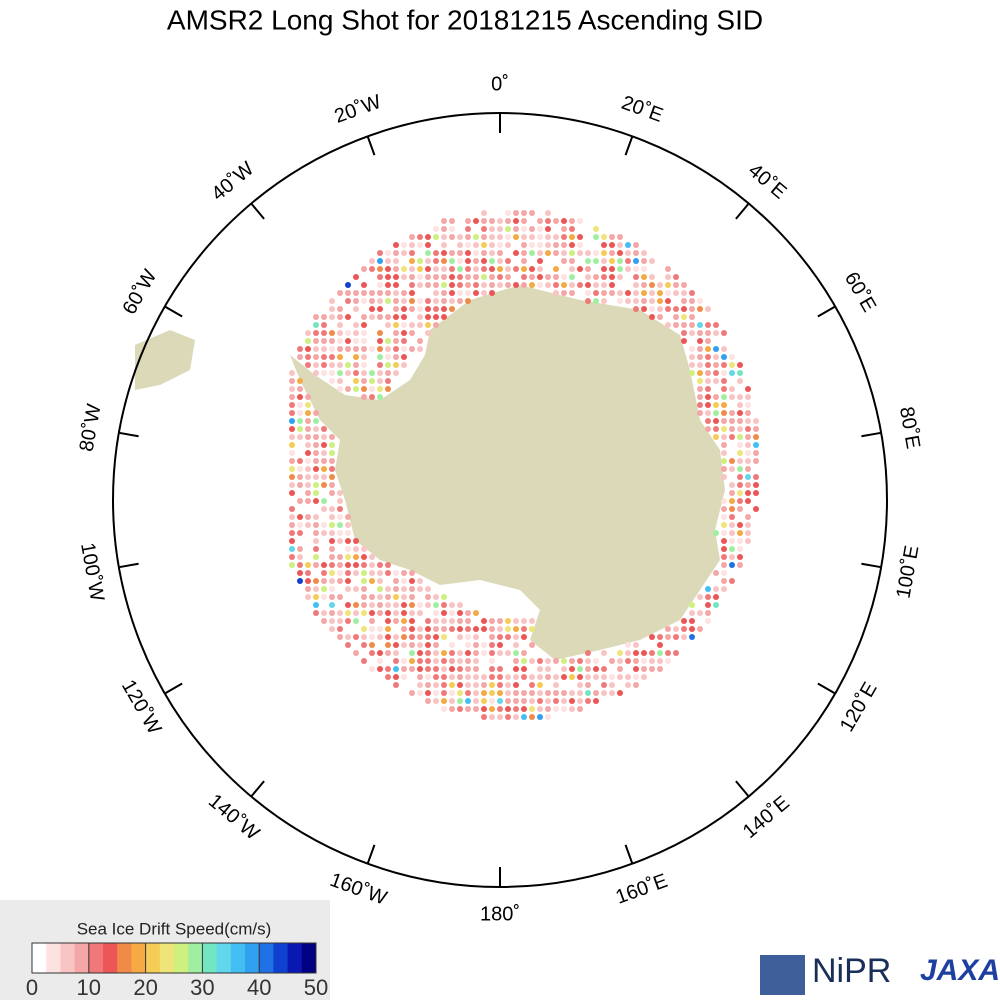  Describe the element at coordinates (89, 987) in the screenshot. I see `colorbar-tick-label: 10` at that location.